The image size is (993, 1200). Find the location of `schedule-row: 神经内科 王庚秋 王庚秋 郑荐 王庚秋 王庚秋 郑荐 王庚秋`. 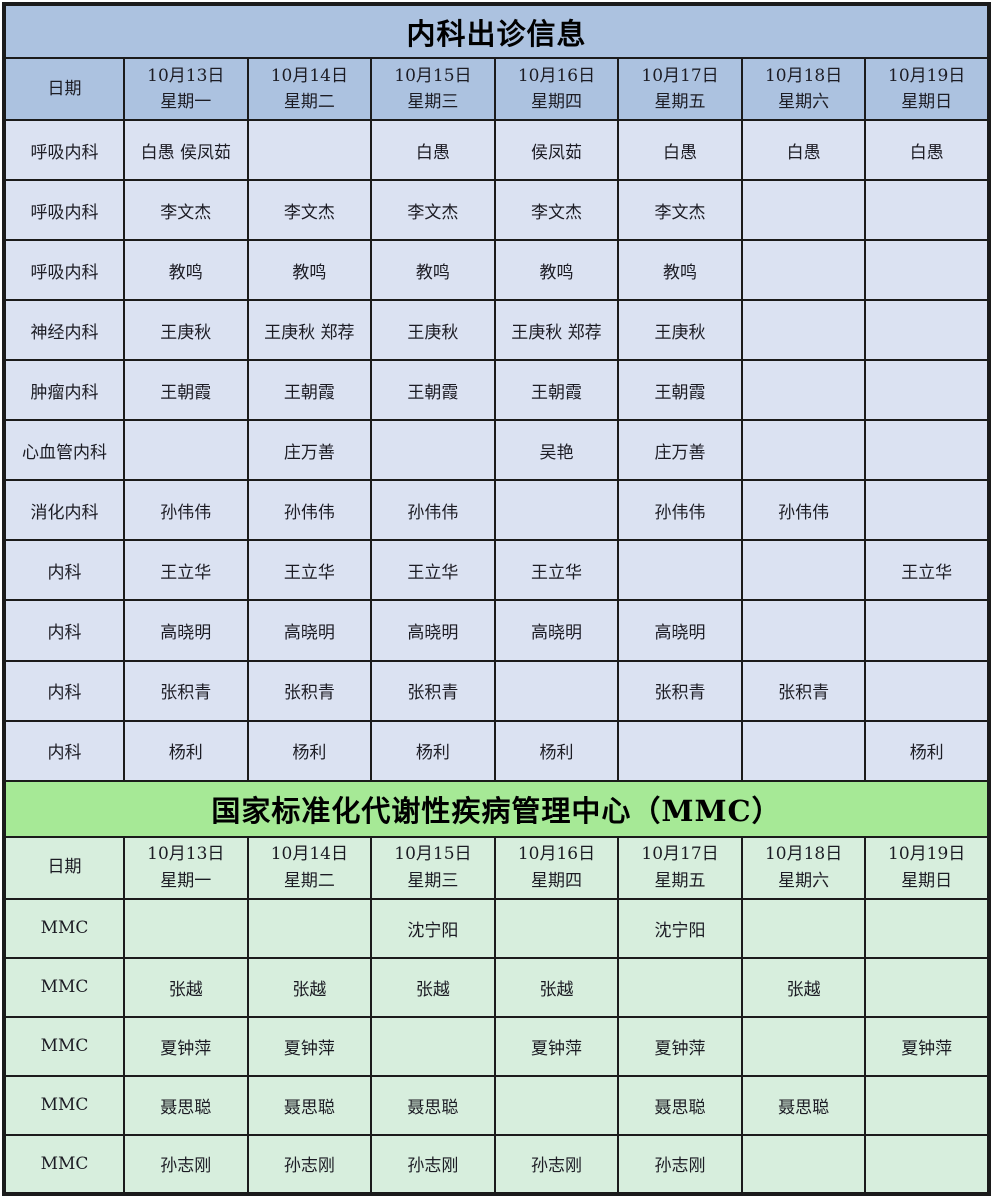

schedule-row: 神经内科 王庚秋 王庚秋 郑荐 王庚秋 王庚秋 郑荐 王庚秋 is located at coordinates (496, 330).